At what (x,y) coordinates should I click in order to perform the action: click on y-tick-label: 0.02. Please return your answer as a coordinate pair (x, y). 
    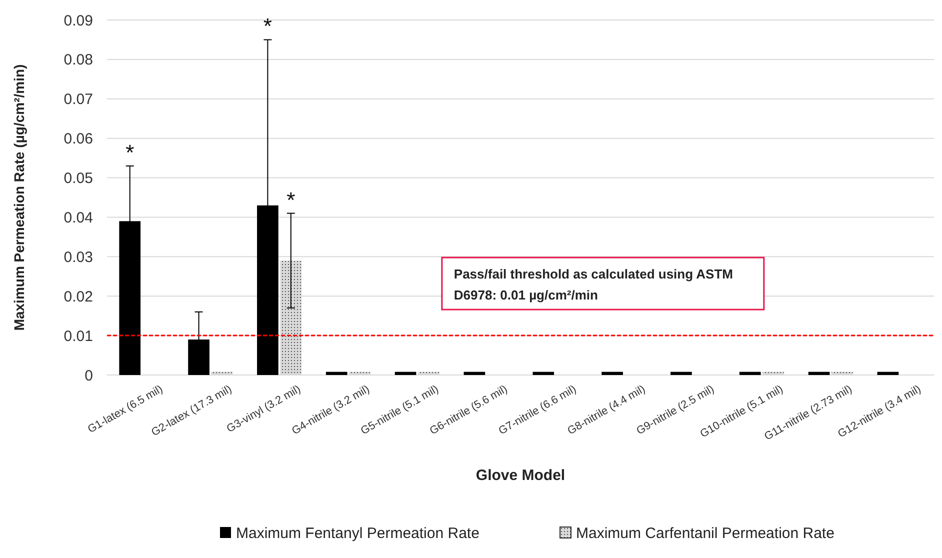
    Looking at the image, I should click on (78, 297).